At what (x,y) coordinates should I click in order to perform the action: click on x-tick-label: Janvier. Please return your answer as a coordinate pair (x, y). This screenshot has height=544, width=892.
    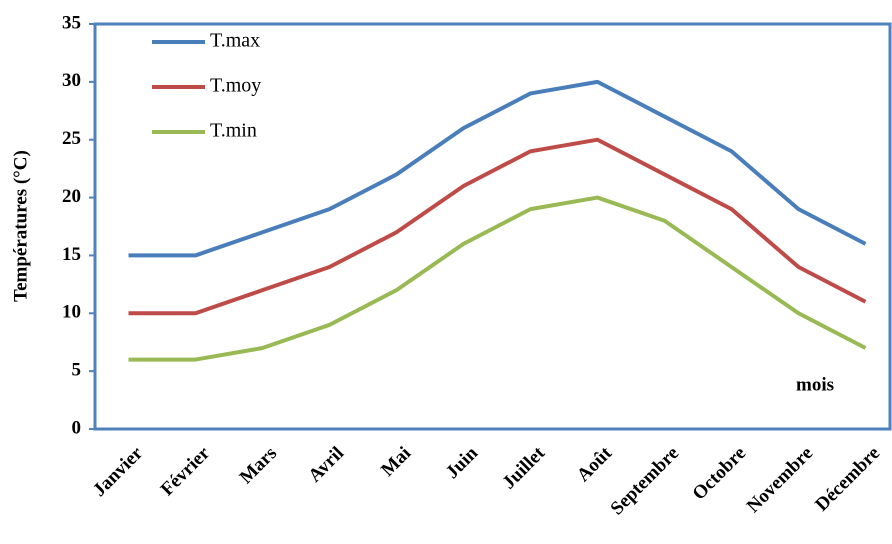
    Looking at the image, I should click on (118, 471).